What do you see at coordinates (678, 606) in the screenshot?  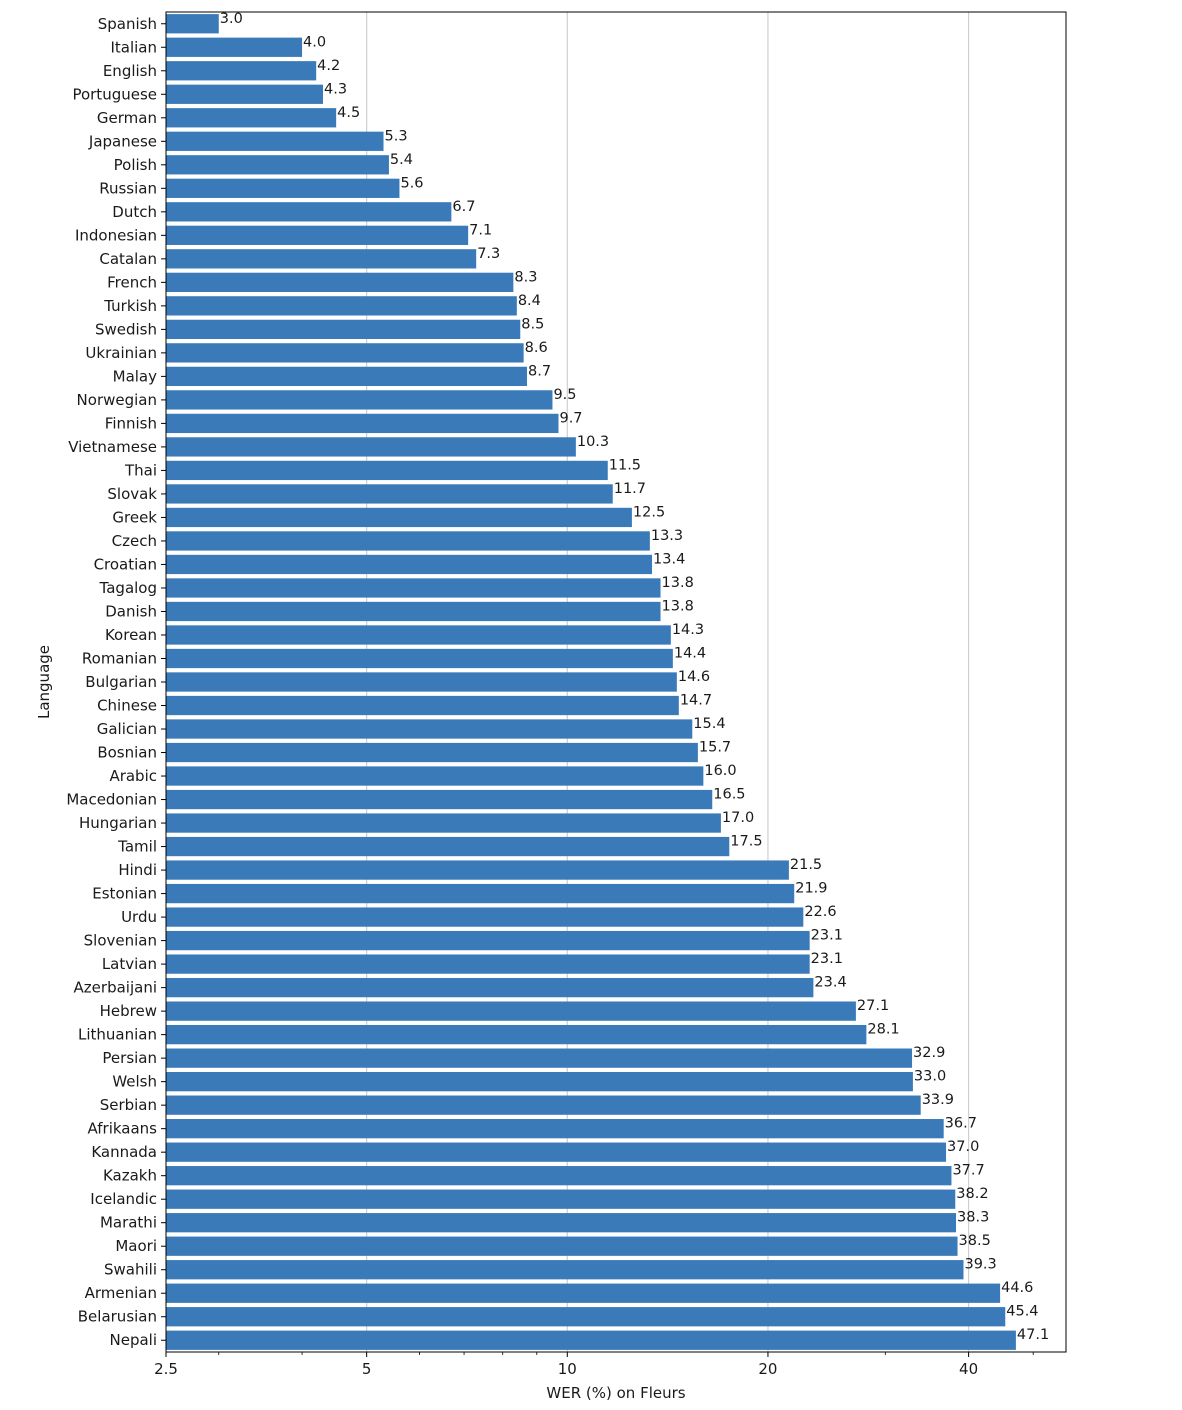 I see `value-label: 13.8` at bounding box center [678, 606].